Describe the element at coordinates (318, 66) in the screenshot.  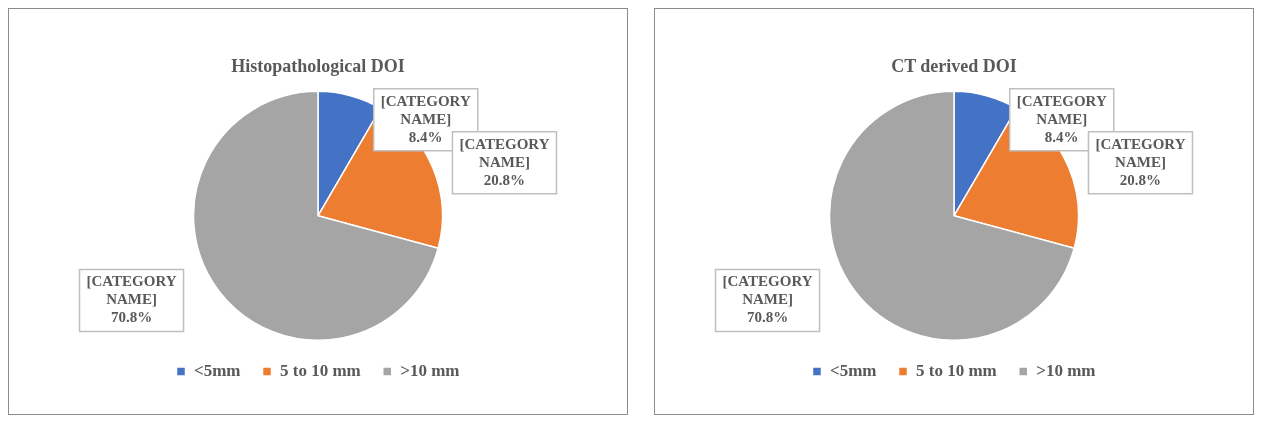
I see `chart-title: Histopathological DOI` at that location.